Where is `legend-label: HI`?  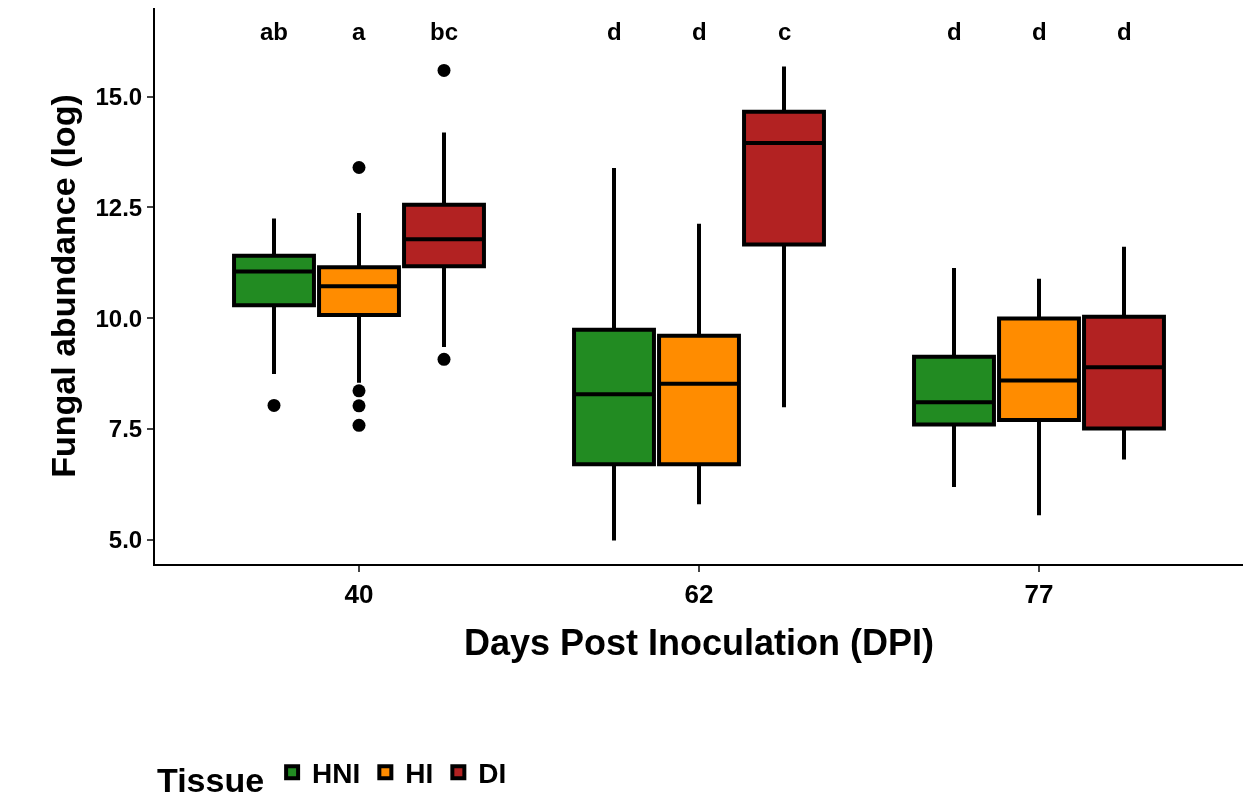
legend-label: HI is located at coordinates (419, 774).